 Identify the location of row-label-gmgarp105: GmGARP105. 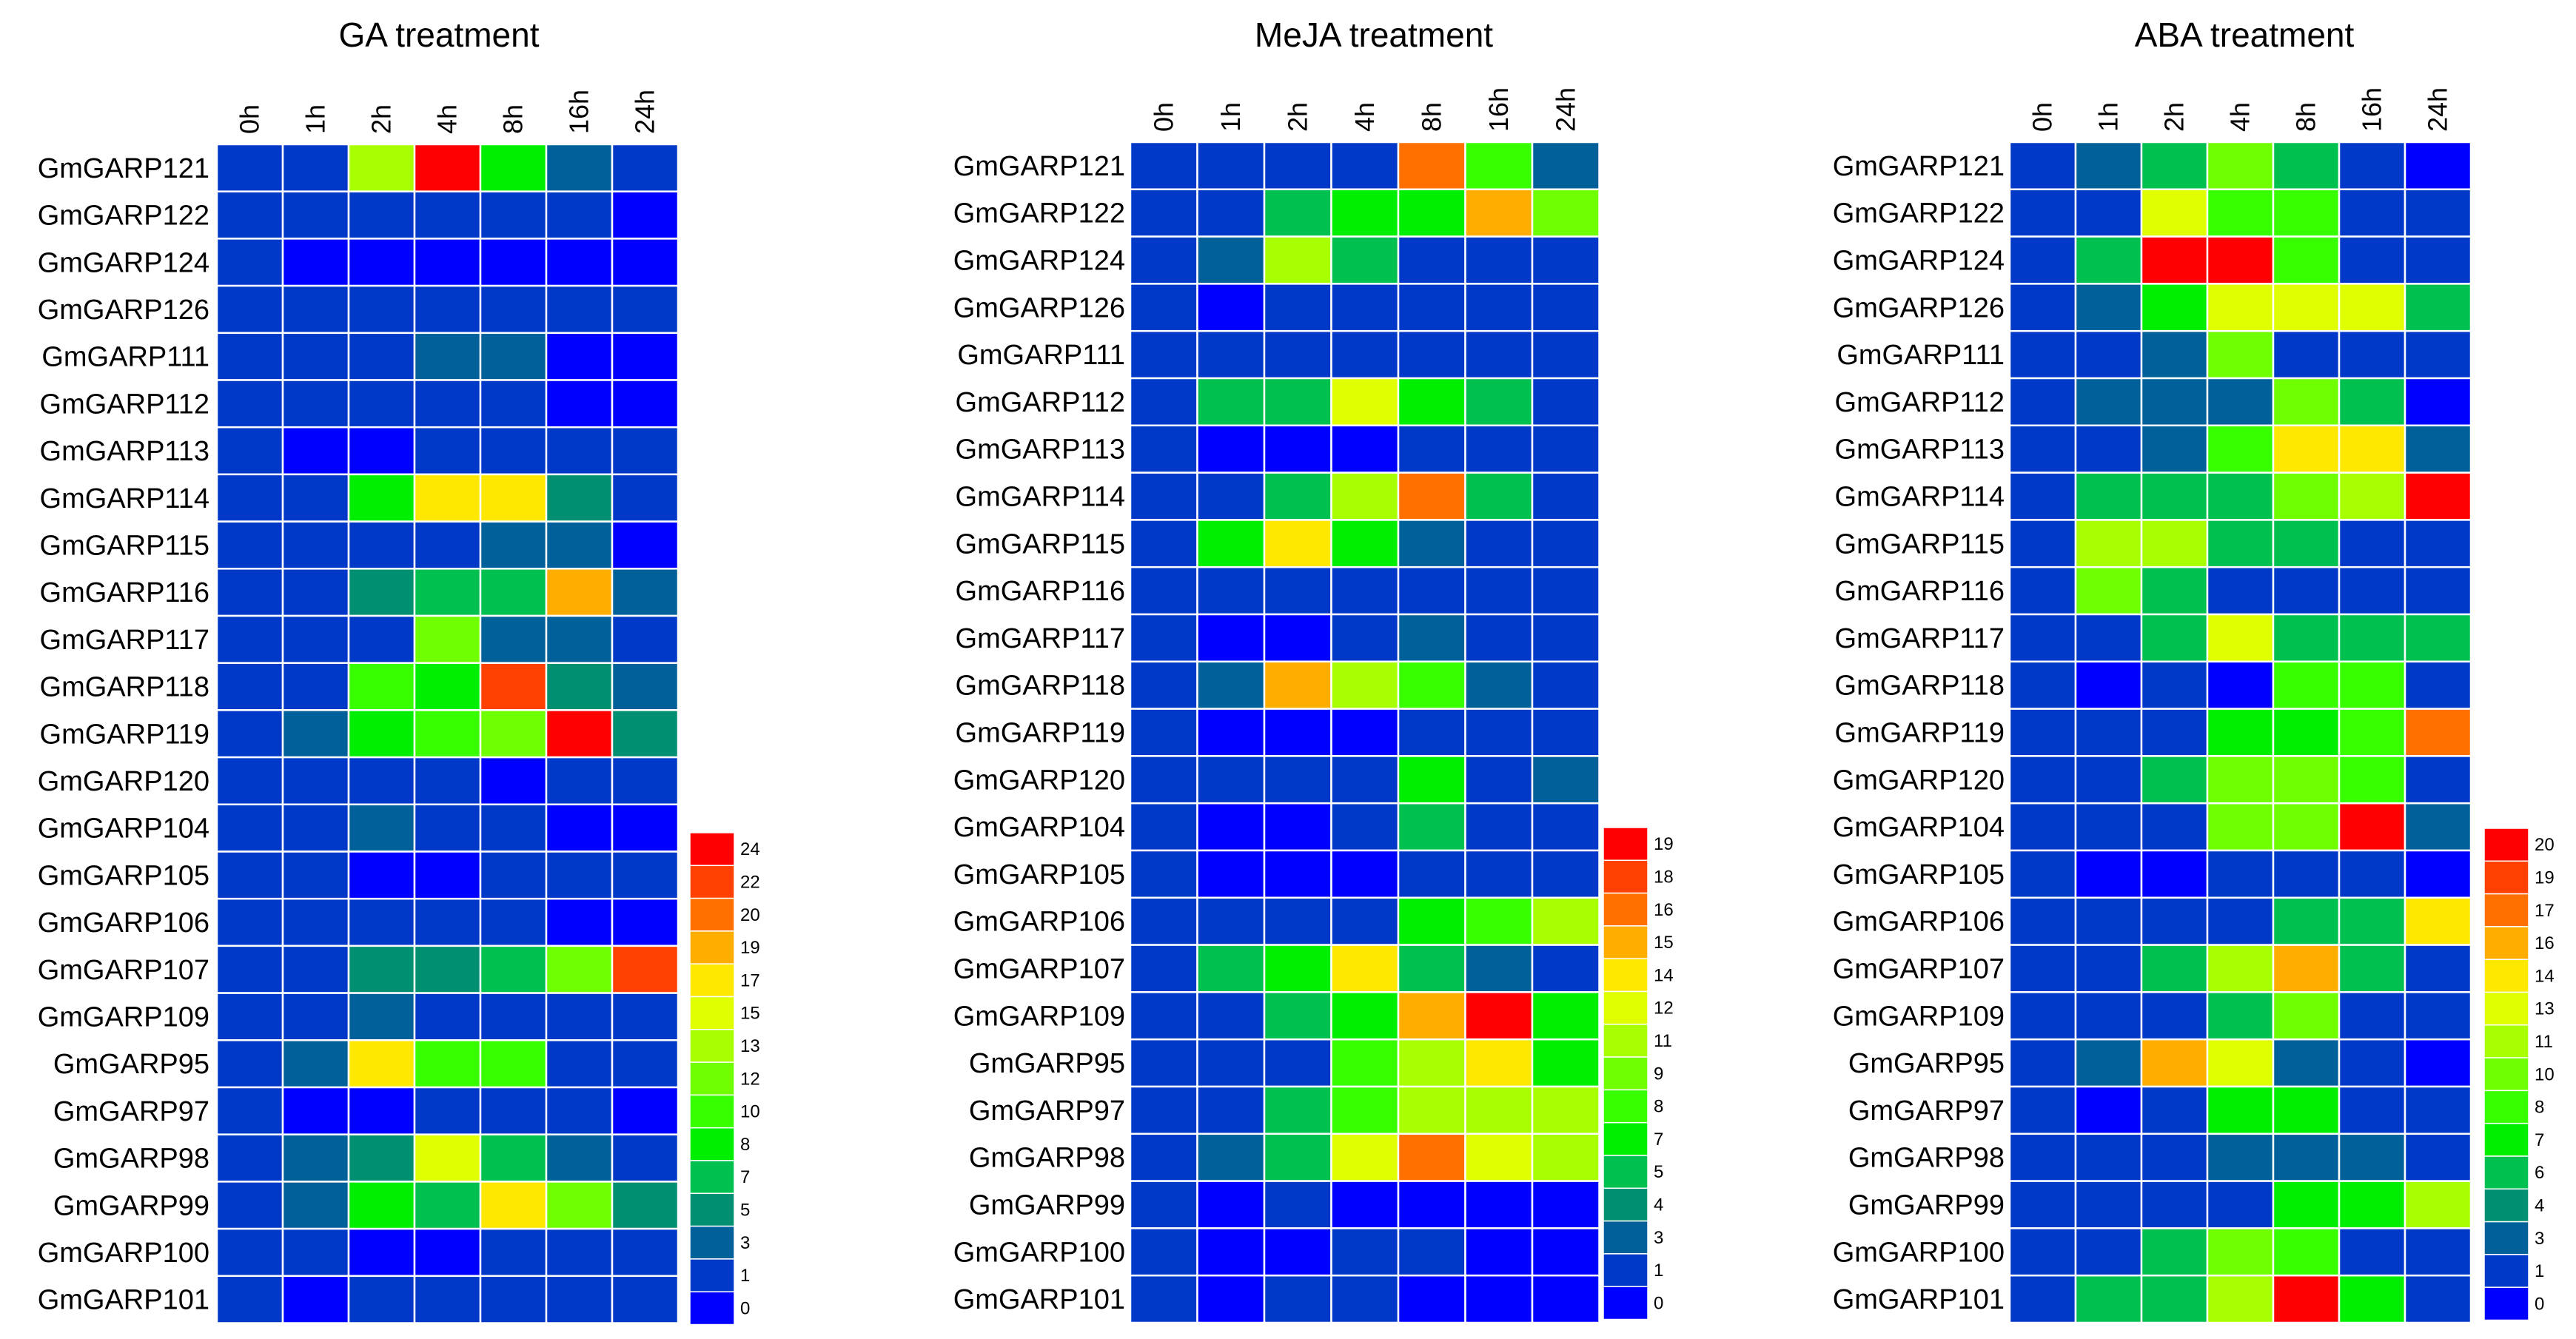
(1039, 875).